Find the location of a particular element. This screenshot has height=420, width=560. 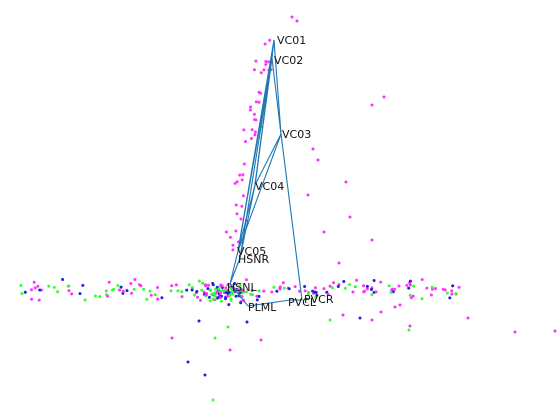

node-label-vc02: VC02 is located at coordinates (288, 60).